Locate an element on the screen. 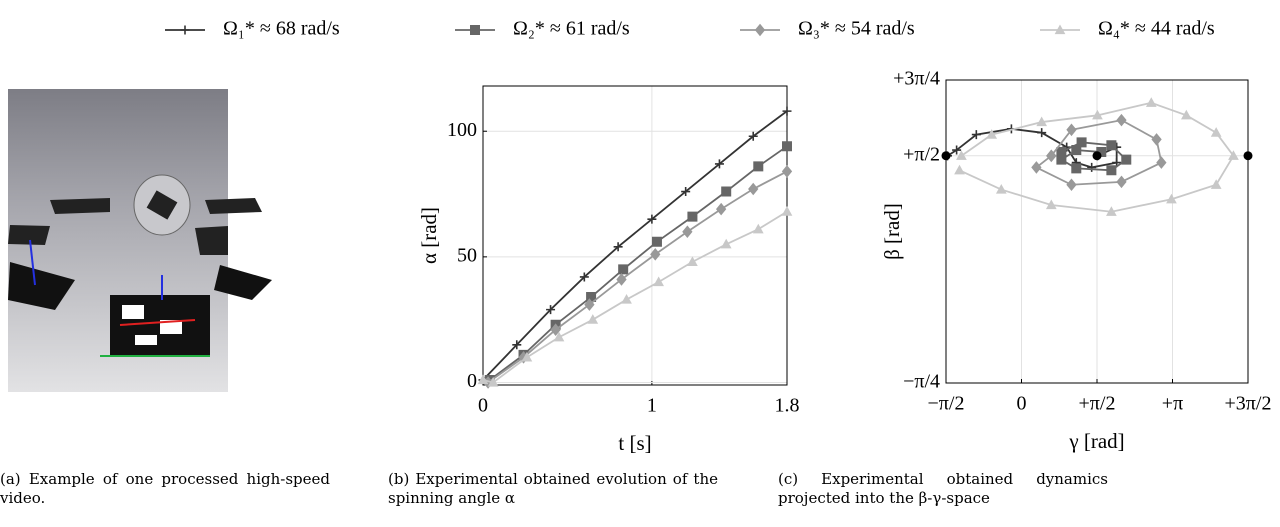 The width and height of the screenshot is (1280, 527). legend-label: Ω₂* ≈ 61 rad/s is located at coordinates (571, 29).